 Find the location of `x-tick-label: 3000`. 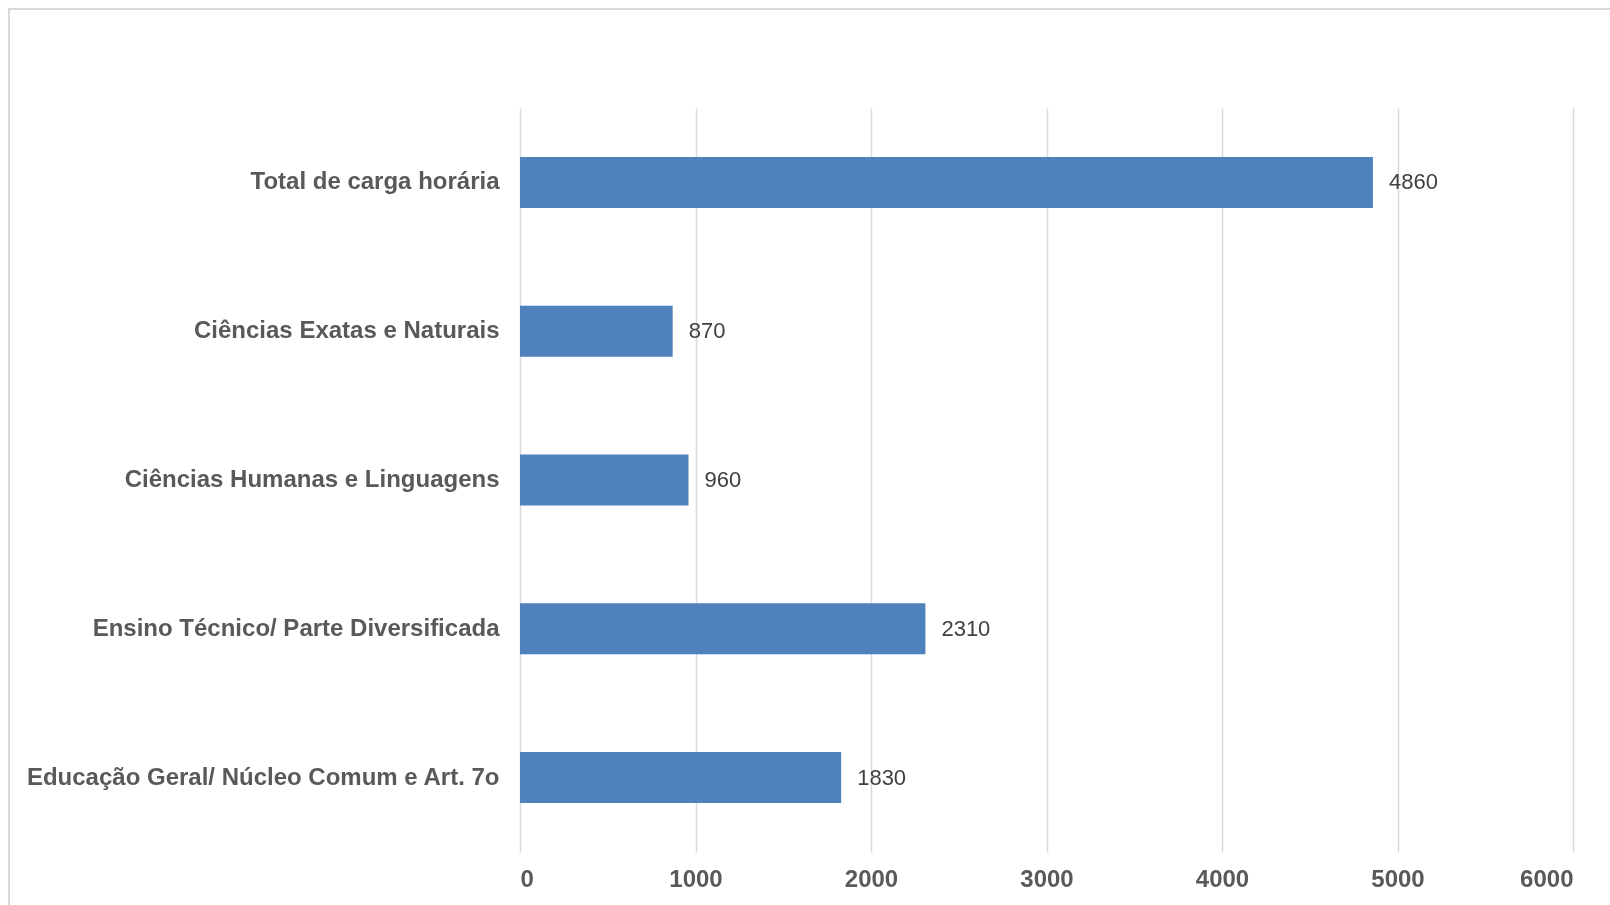

x-tick-label: 3000 is located at coordinates (1047, 878).